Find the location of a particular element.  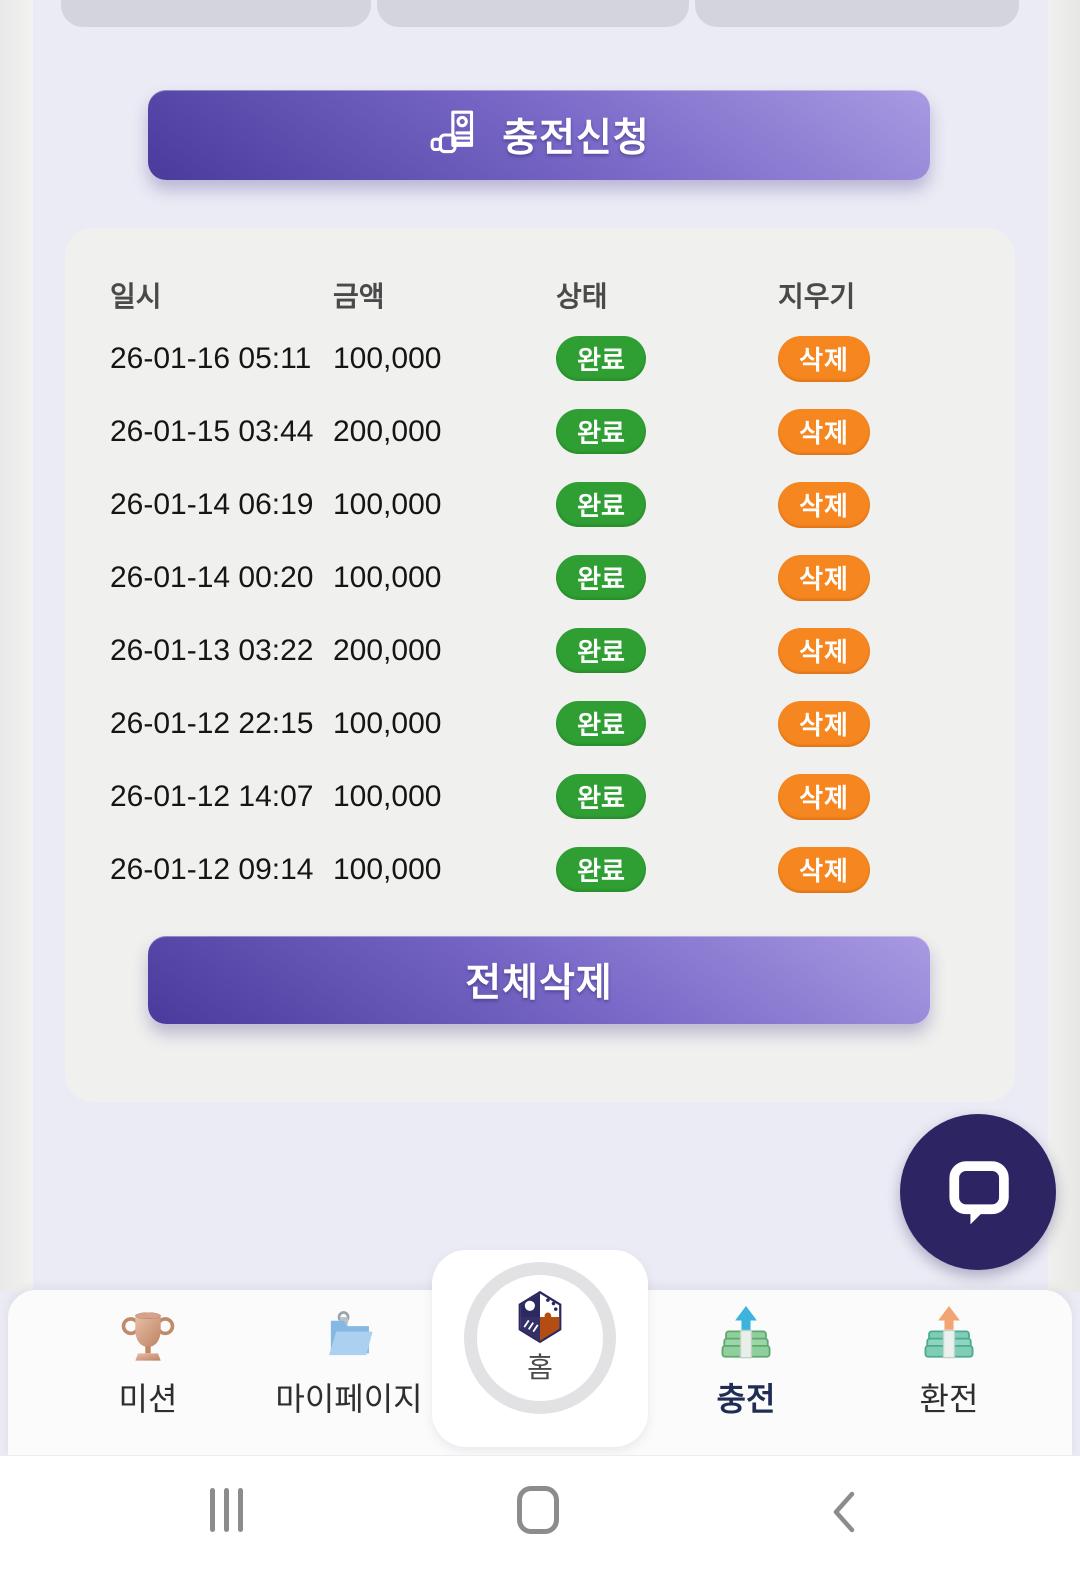

row-datetime: 26-01-13 03:22 is located at coordinates (212, 650).